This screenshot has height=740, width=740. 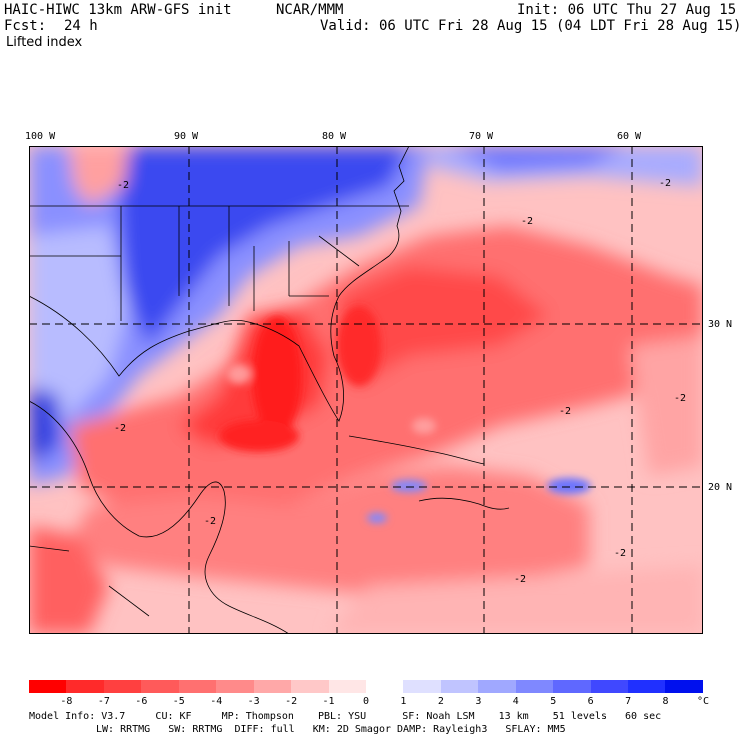 What do you see at coordinates (720, 324) in the screenshot?
I see `lat-label-30n: 30 N` at bounding box center [720, 324].